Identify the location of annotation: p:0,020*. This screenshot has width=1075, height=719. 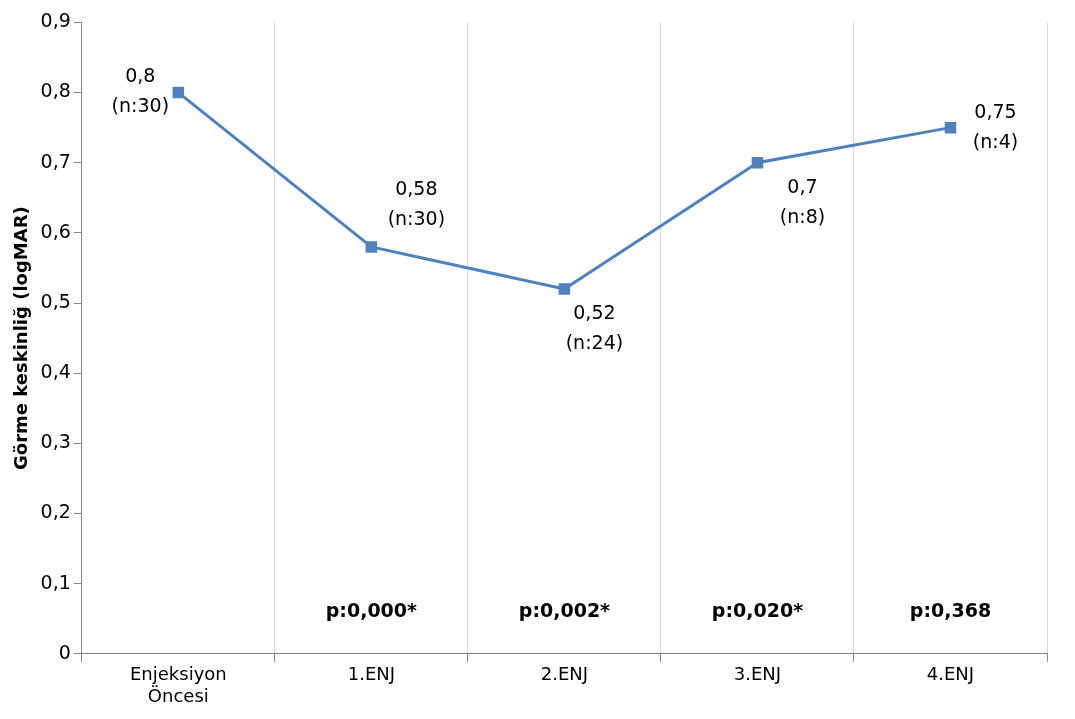
(757, 609).